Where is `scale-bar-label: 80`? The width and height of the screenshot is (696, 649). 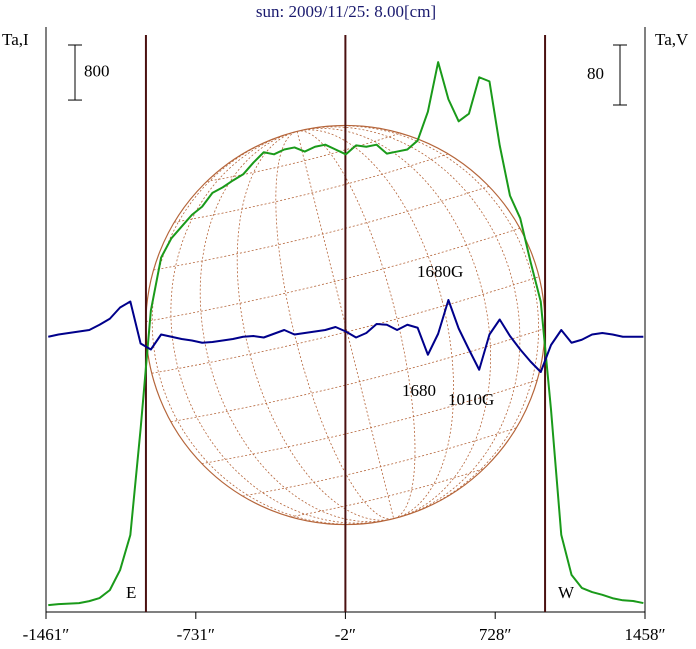 scale-bar-label: 80 is located at coordinates (595, 73).